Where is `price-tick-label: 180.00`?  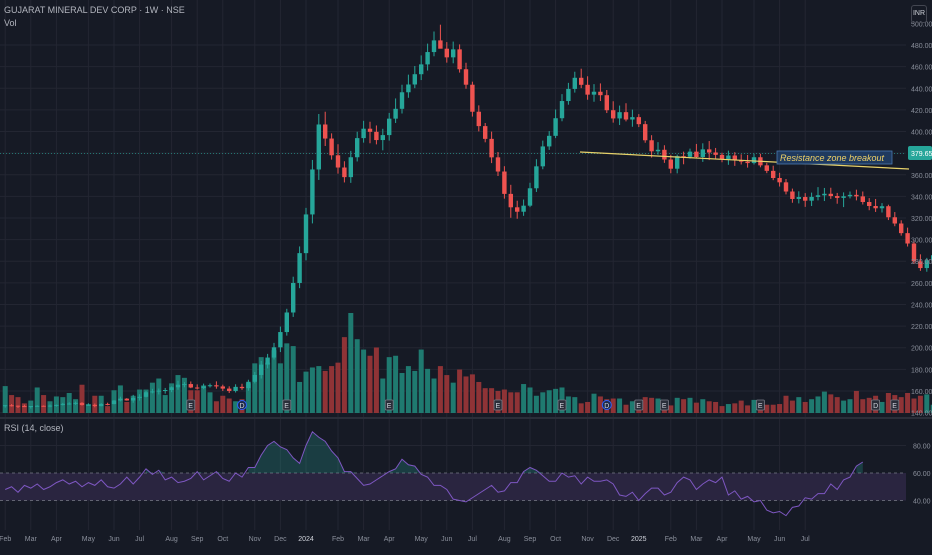 price-tick-label: 180.00 is located at coordinates (921, 370).